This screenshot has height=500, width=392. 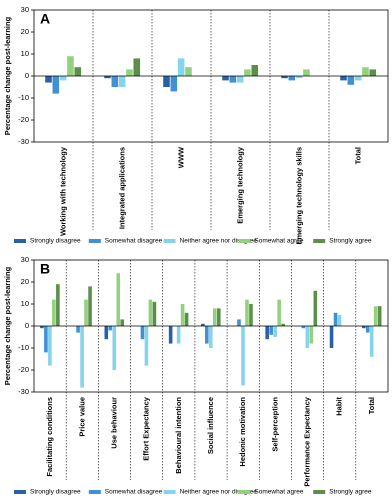 What do you see at coordinates (45, 19) in the screenshot?
I see `panel-label: A` at bounding box center [45, 19].